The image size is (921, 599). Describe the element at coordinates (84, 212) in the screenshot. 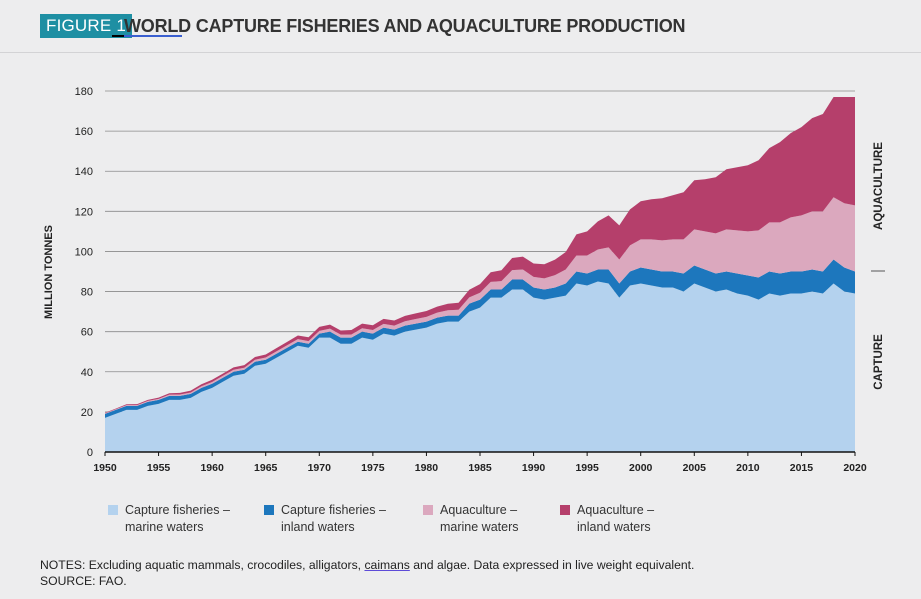

I see `y-tick-label: 120` at that location.